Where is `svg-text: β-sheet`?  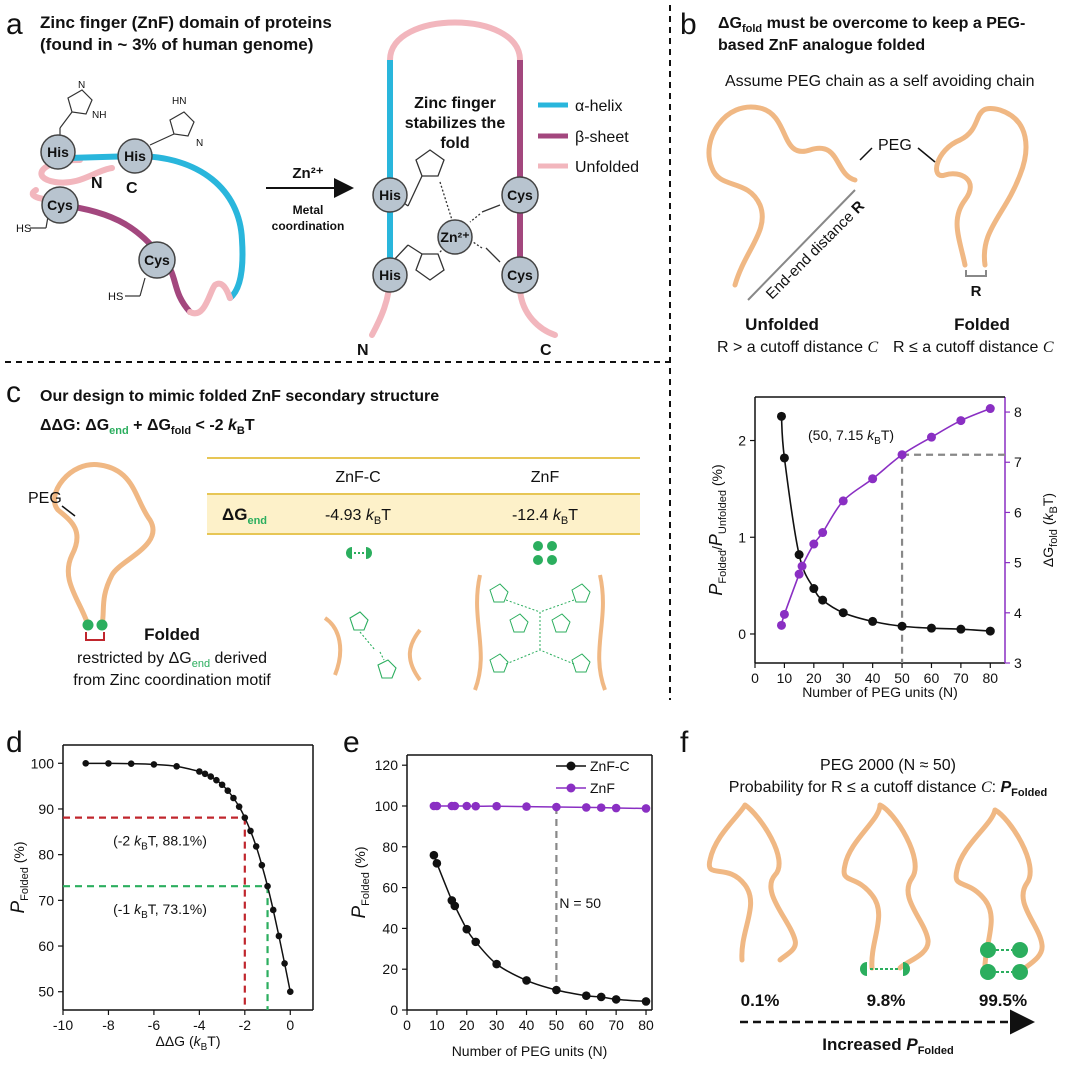
svg-text: β-sheet is located at coordinates (602, 137).